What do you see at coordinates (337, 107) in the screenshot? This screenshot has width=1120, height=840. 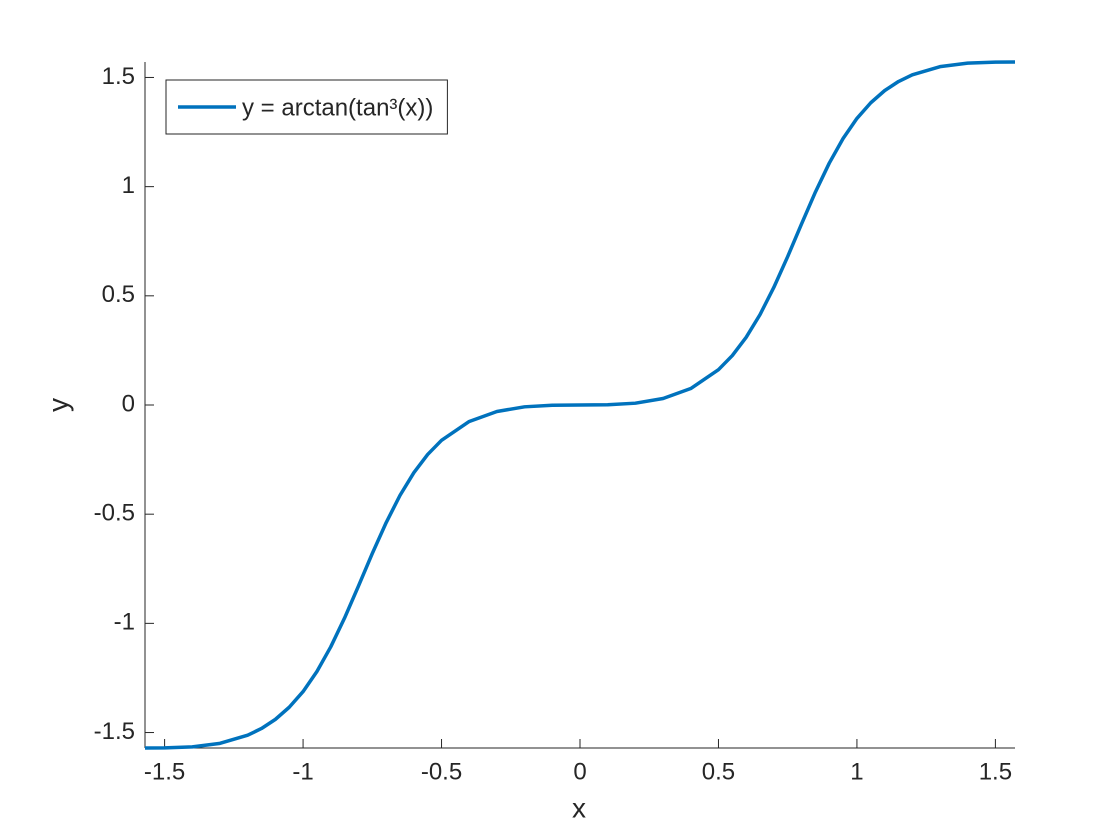 I see `legend-label: y = arctan(tan³(x))` at bounding box center [337, 107].